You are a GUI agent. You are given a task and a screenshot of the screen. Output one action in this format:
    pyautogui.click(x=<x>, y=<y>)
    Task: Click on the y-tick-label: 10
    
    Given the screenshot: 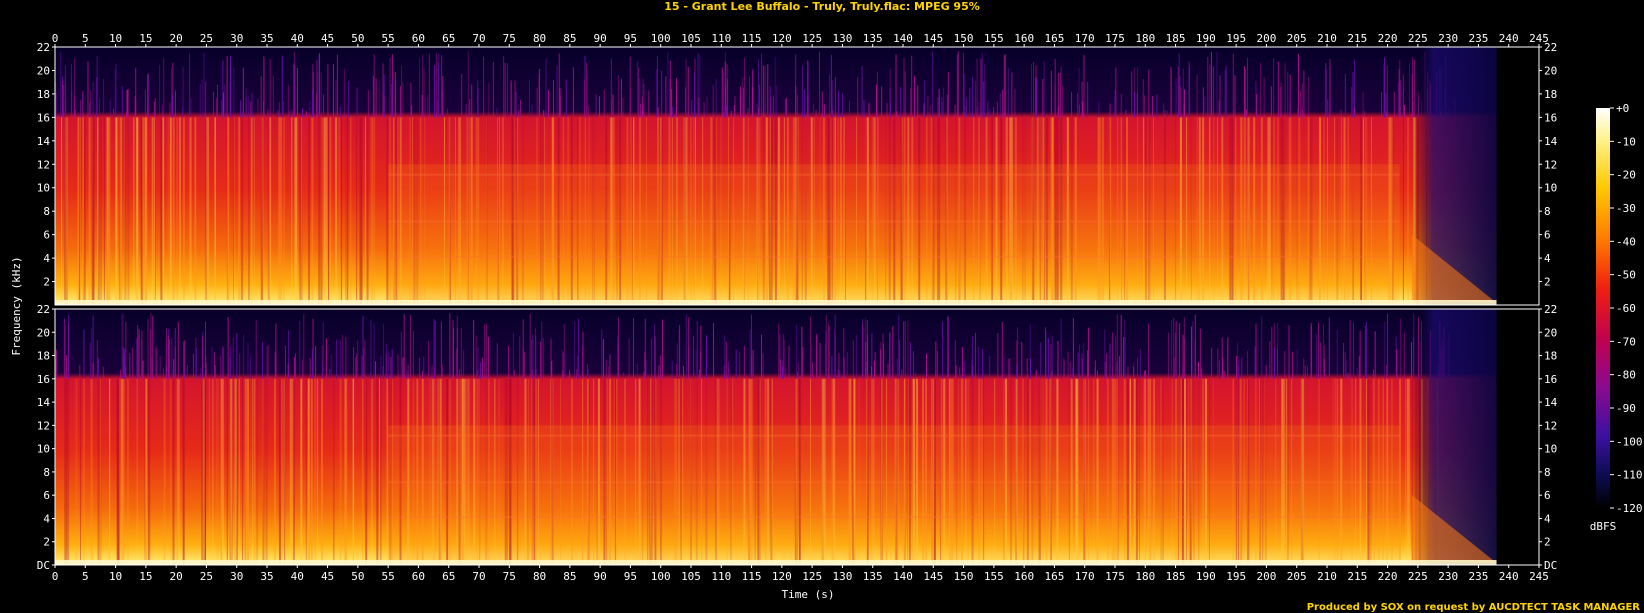 What is the action you would take?
    pyautogui.click(x=1550, y=449)
    